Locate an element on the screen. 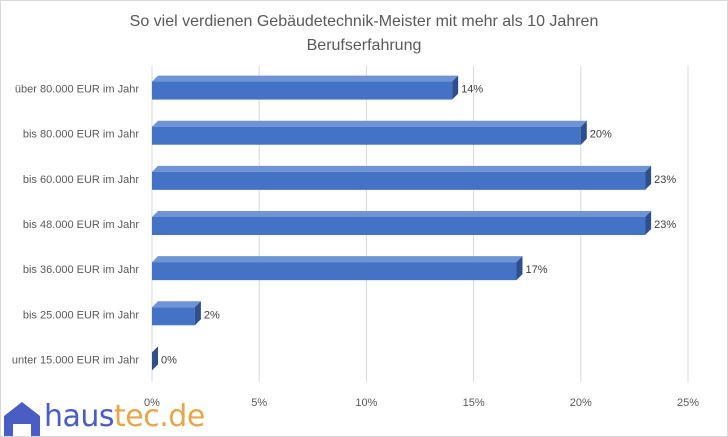 This screenshot has width=728, height=437. chart-title-line-2: Berufserfahrung is located at coordinates (364, 45).